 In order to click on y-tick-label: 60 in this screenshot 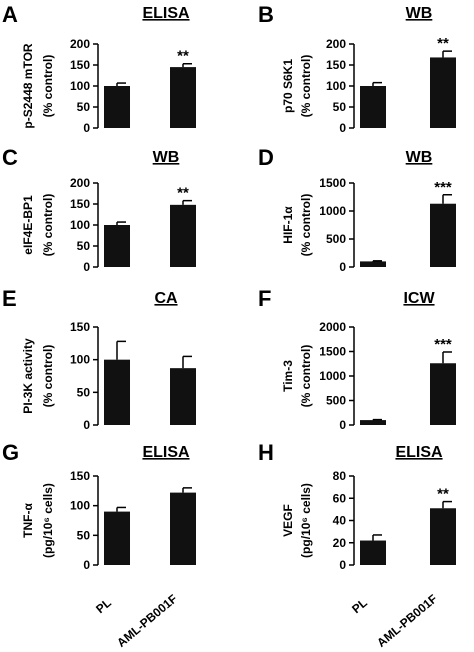, I will do `click(340, 498)`.